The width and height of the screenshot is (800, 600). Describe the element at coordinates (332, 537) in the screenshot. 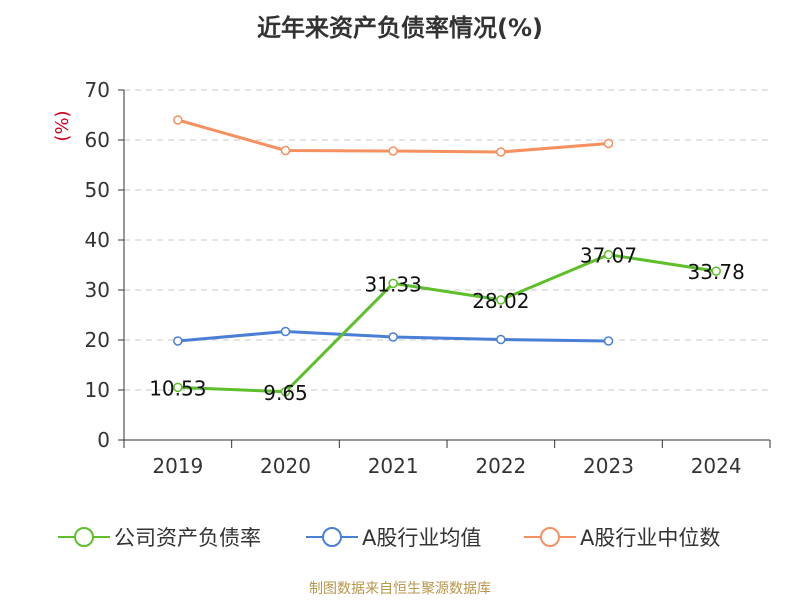

I see `legend-marker-industry-avg` at that location.